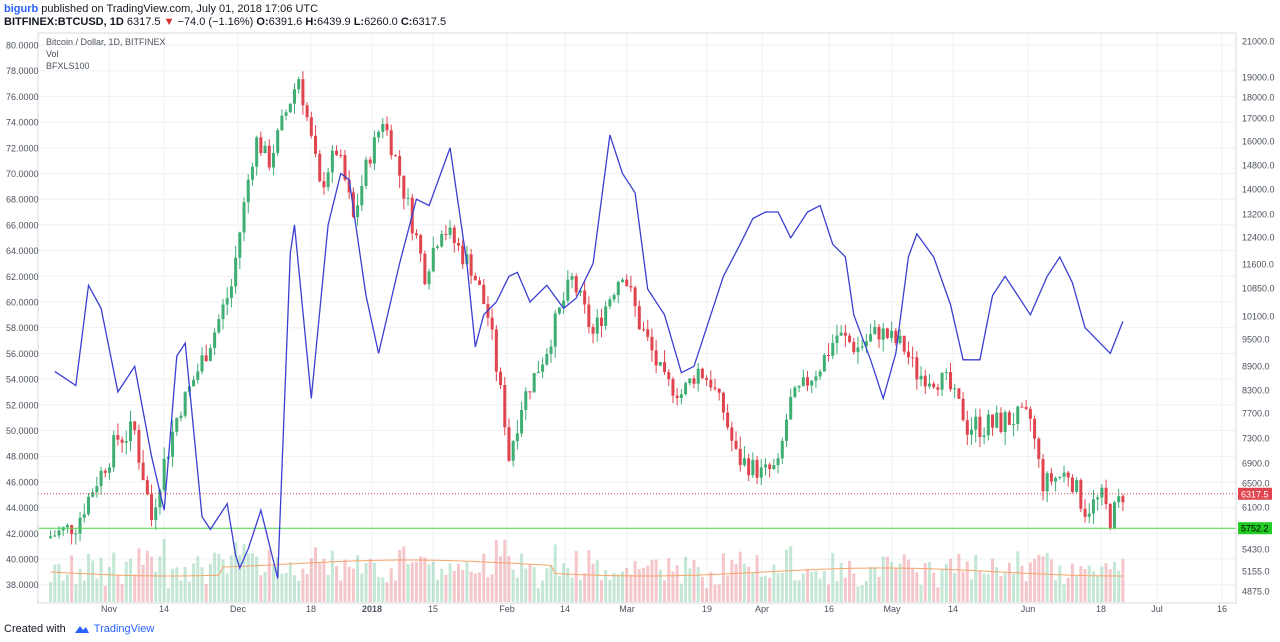 The image size is (1280, 642). What do you see at coordinates (1258, 42) in the screenshot?
I see `right-tick-label: 21000.0` at bounding box center [1258, 42].